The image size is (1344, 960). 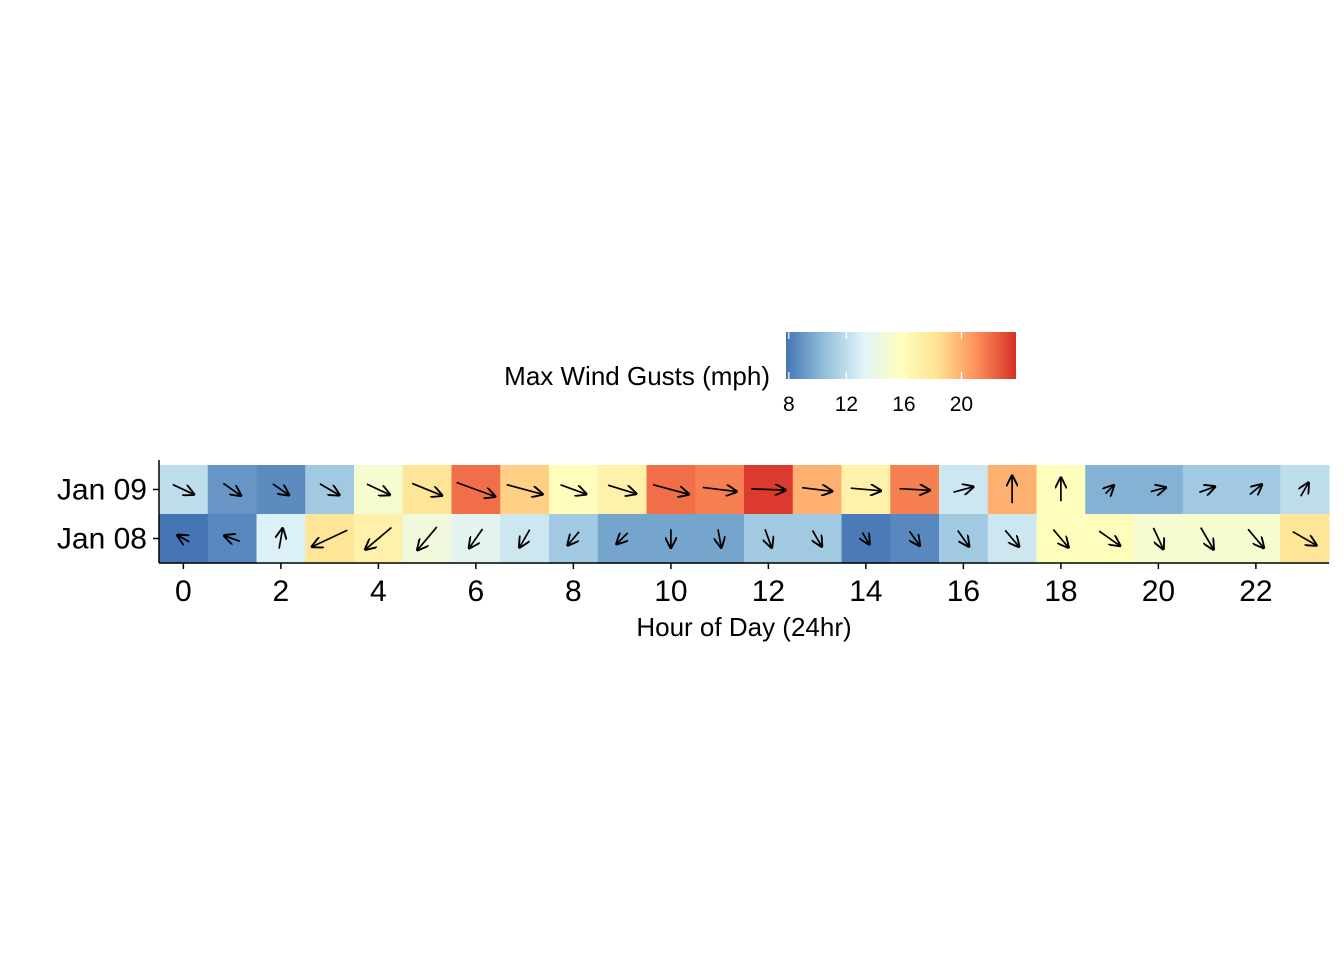 I want to click on x-tick-label: 8, so click(x=573, y=591).